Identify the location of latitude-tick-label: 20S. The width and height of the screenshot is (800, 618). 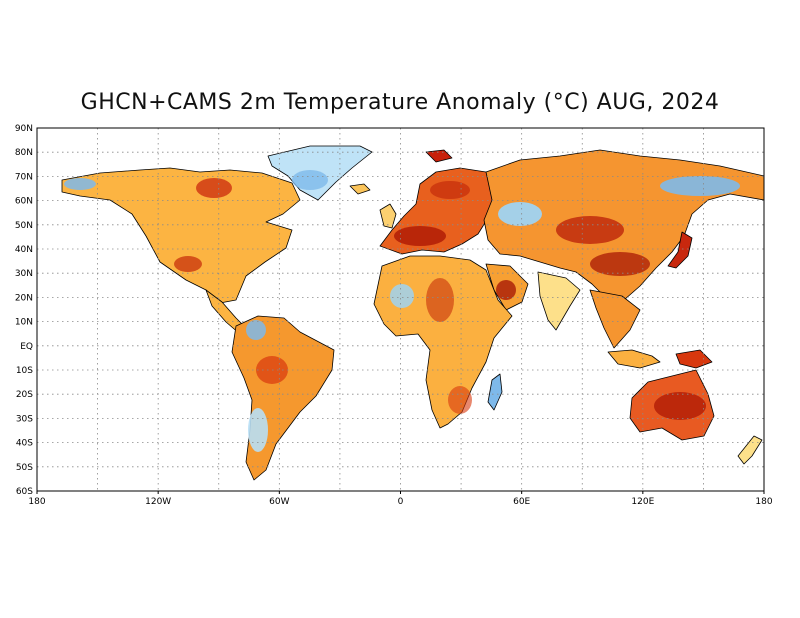
(24, 395).